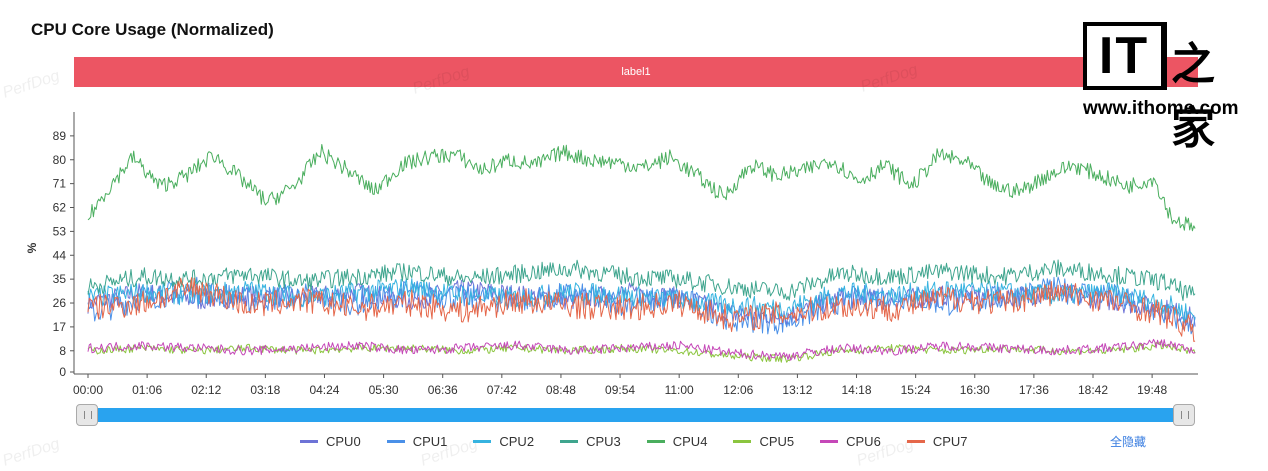 The height and width of the screenshot is (471, 1268). I want to click on y-tick-label: 62, so click(60, 208).